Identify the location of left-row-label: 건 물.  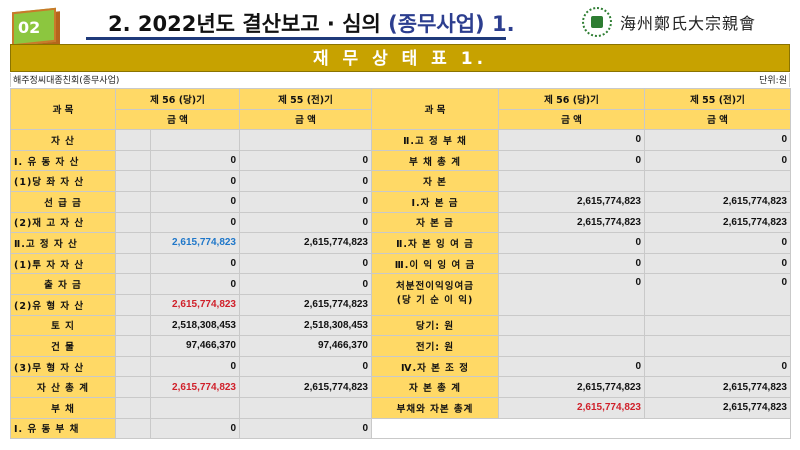
(63, 346).